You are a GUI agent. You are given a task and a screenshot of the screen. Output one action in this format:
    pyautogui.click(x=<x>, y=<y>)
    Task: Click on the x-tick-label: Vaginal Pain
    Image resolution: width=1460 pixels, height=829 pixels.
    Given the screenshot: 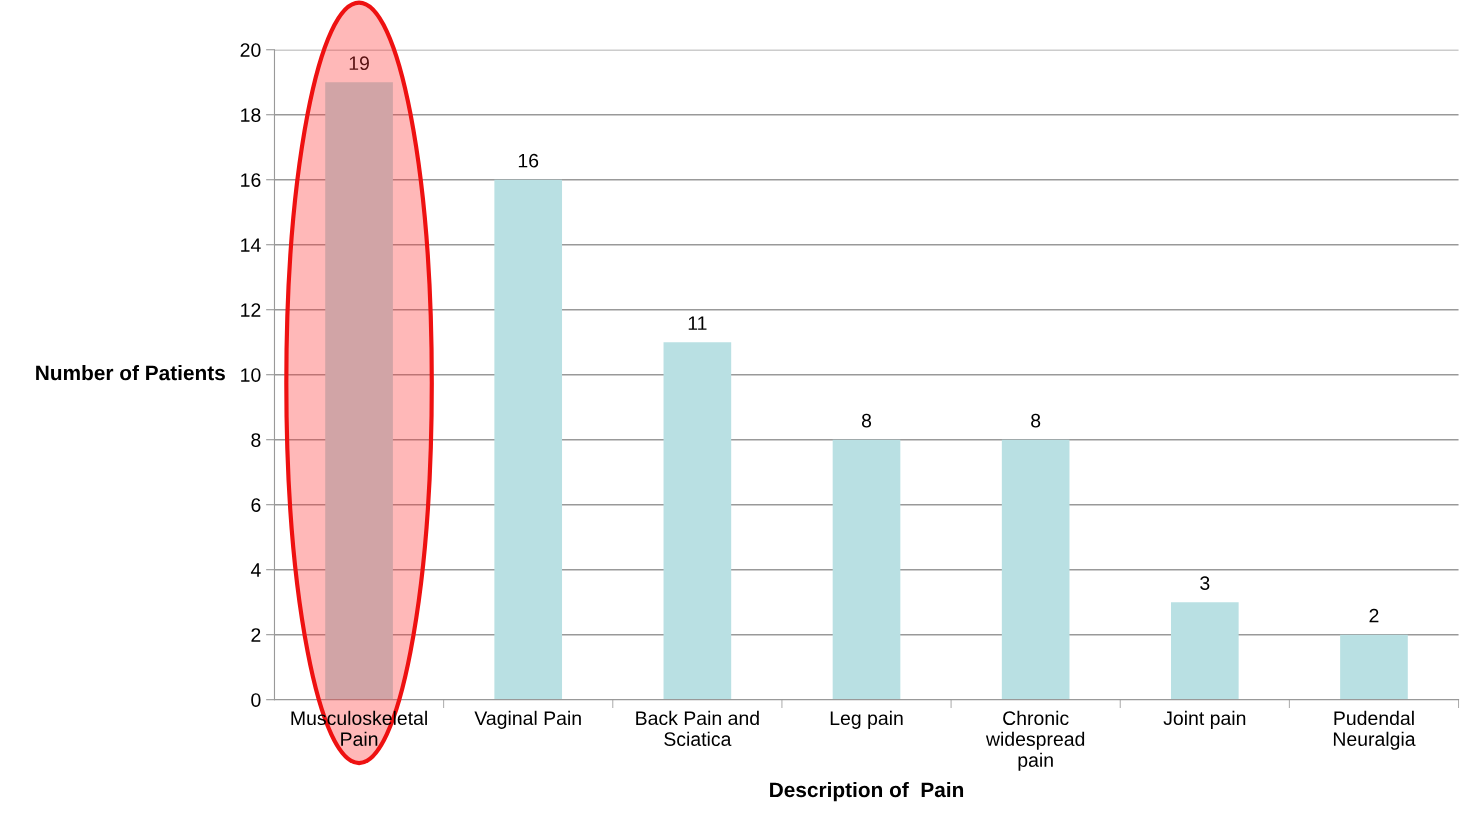 What is the action you would take?
    pyautogui.click(x=527, y=719)
    